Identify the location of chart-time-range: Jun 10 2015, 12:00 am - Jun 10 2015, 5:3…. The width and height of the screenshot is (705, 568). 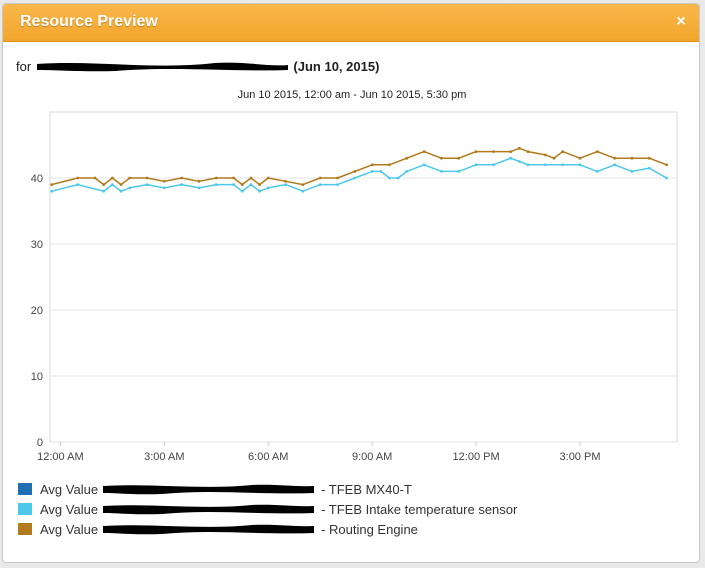
(352, 95).